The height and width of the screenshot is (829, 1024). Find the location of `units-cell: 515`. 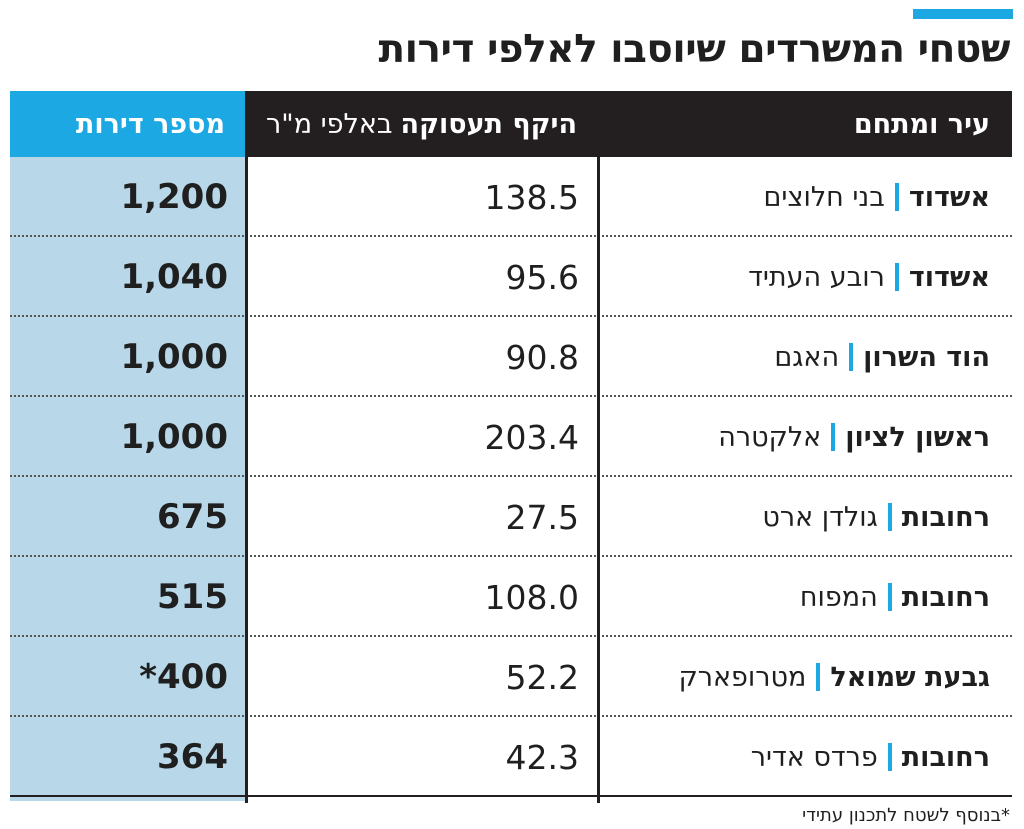

units-cell: 515 is located at coordinates (192, 597).